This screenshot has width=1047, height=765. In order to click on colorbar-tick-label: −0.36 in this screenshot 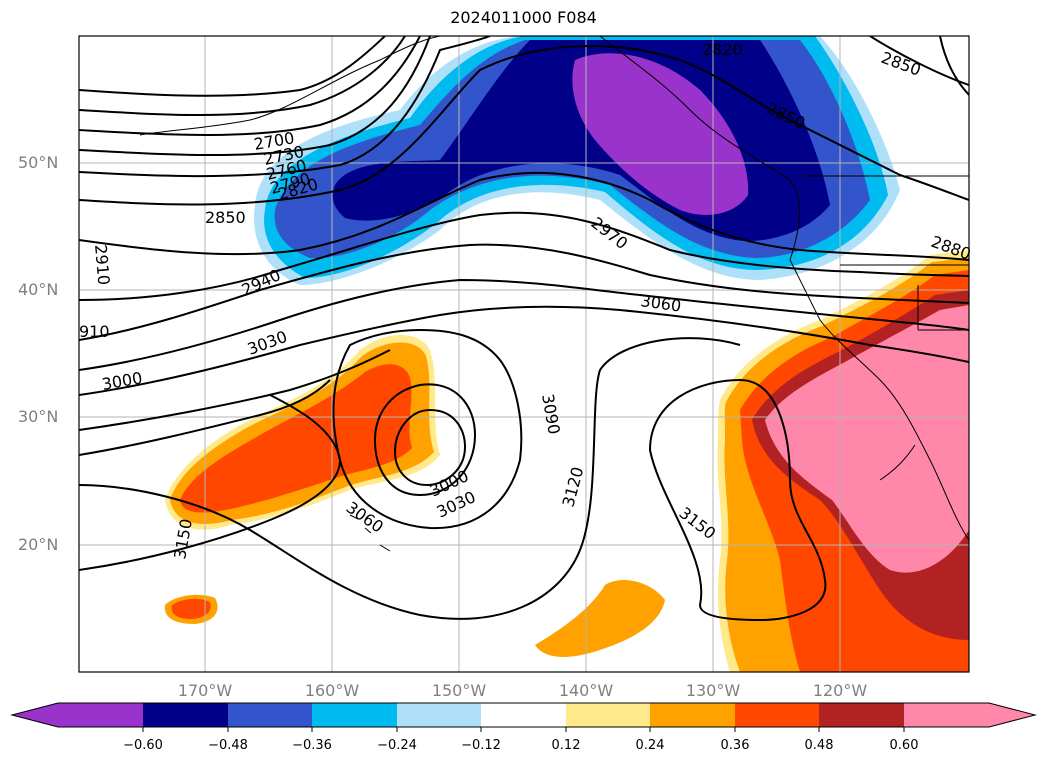, I will do `click(312, 745)`.